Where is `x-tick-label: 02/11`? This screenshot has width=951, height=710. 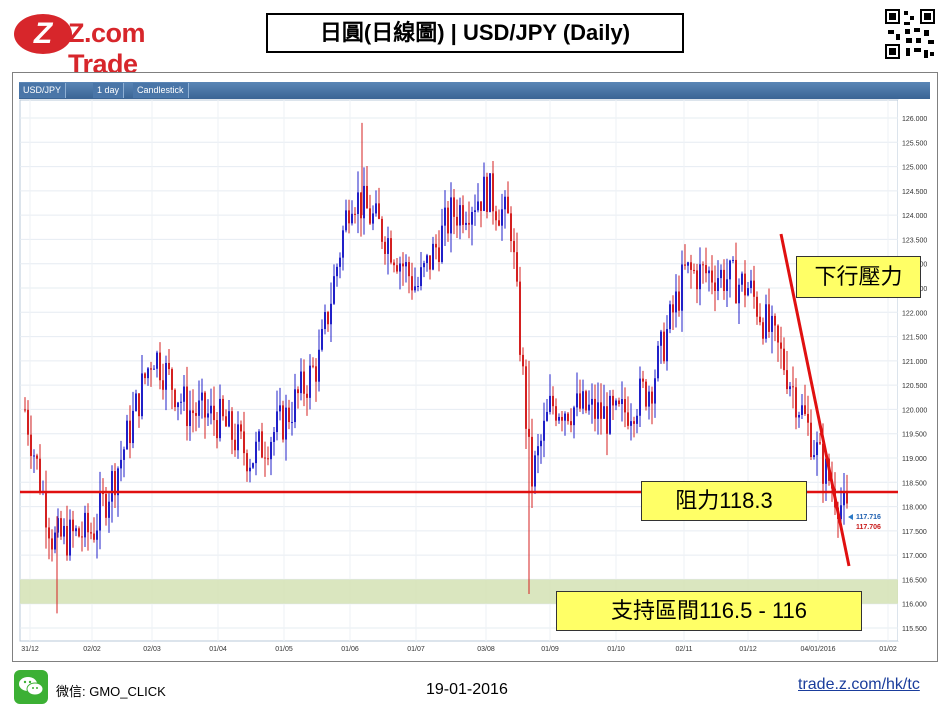 x-tick-label: 02/11 is located at coordinates (684, 649).